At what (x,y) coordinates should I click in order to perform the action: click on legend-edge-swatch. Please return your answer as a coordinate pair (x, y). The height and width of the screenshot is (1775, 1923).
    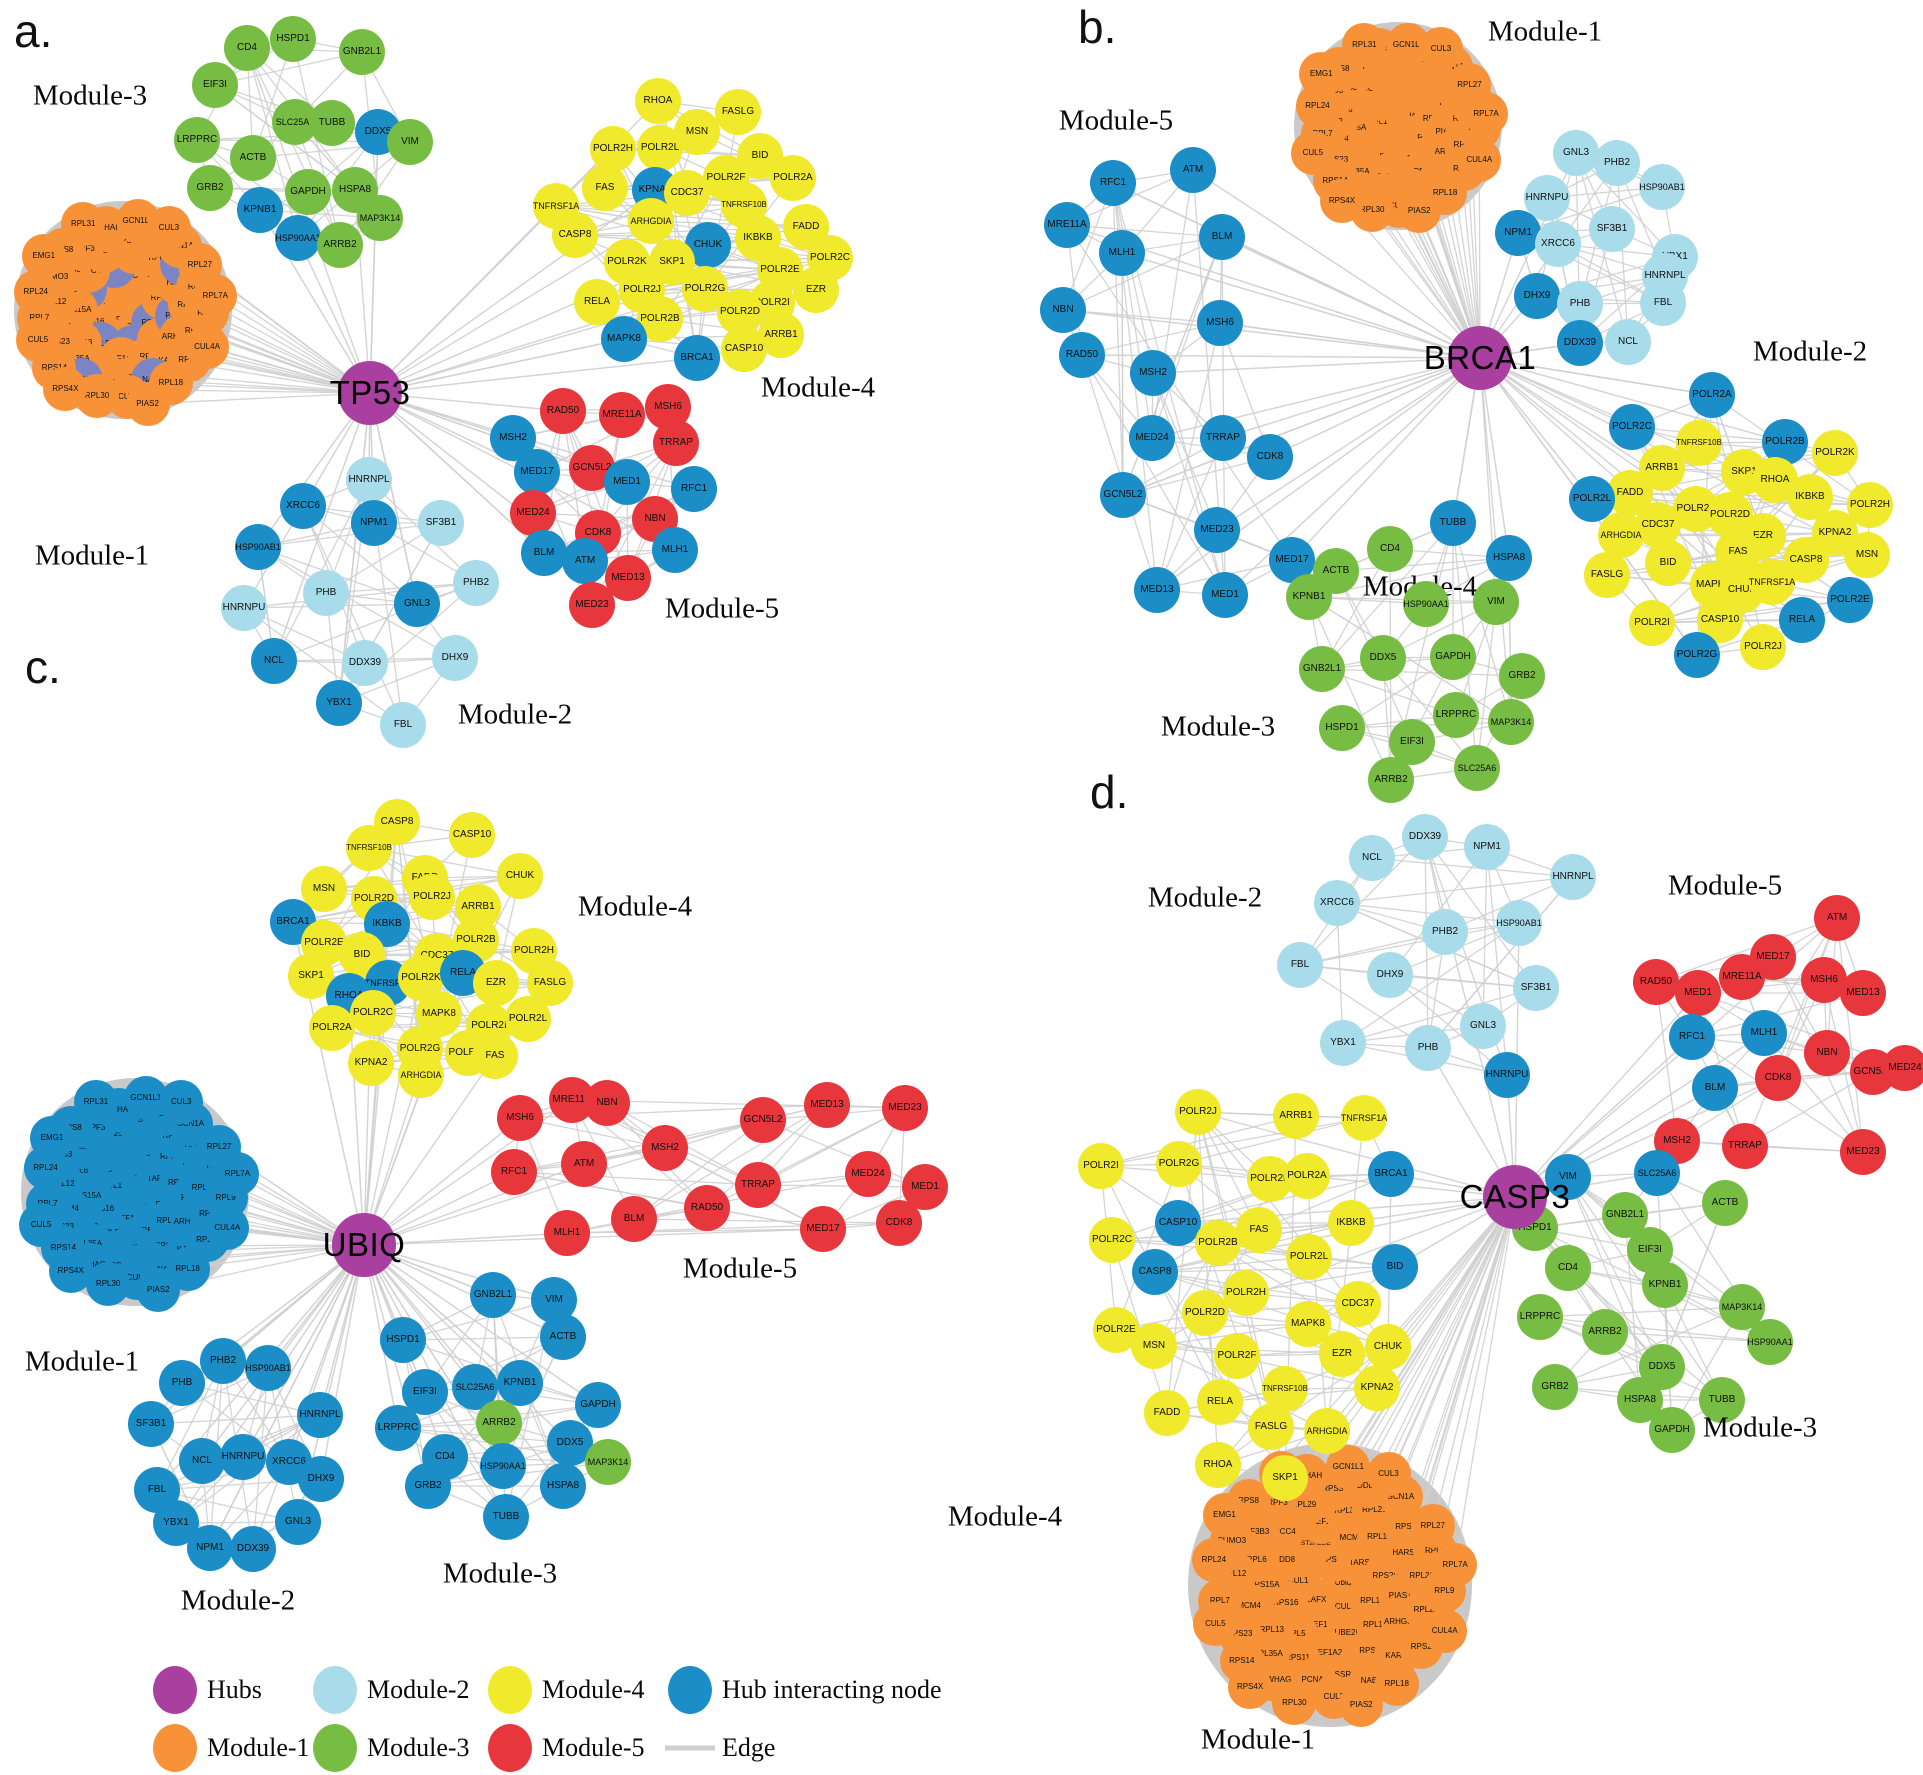
    Looking at the image, I should click on (690, 1748).